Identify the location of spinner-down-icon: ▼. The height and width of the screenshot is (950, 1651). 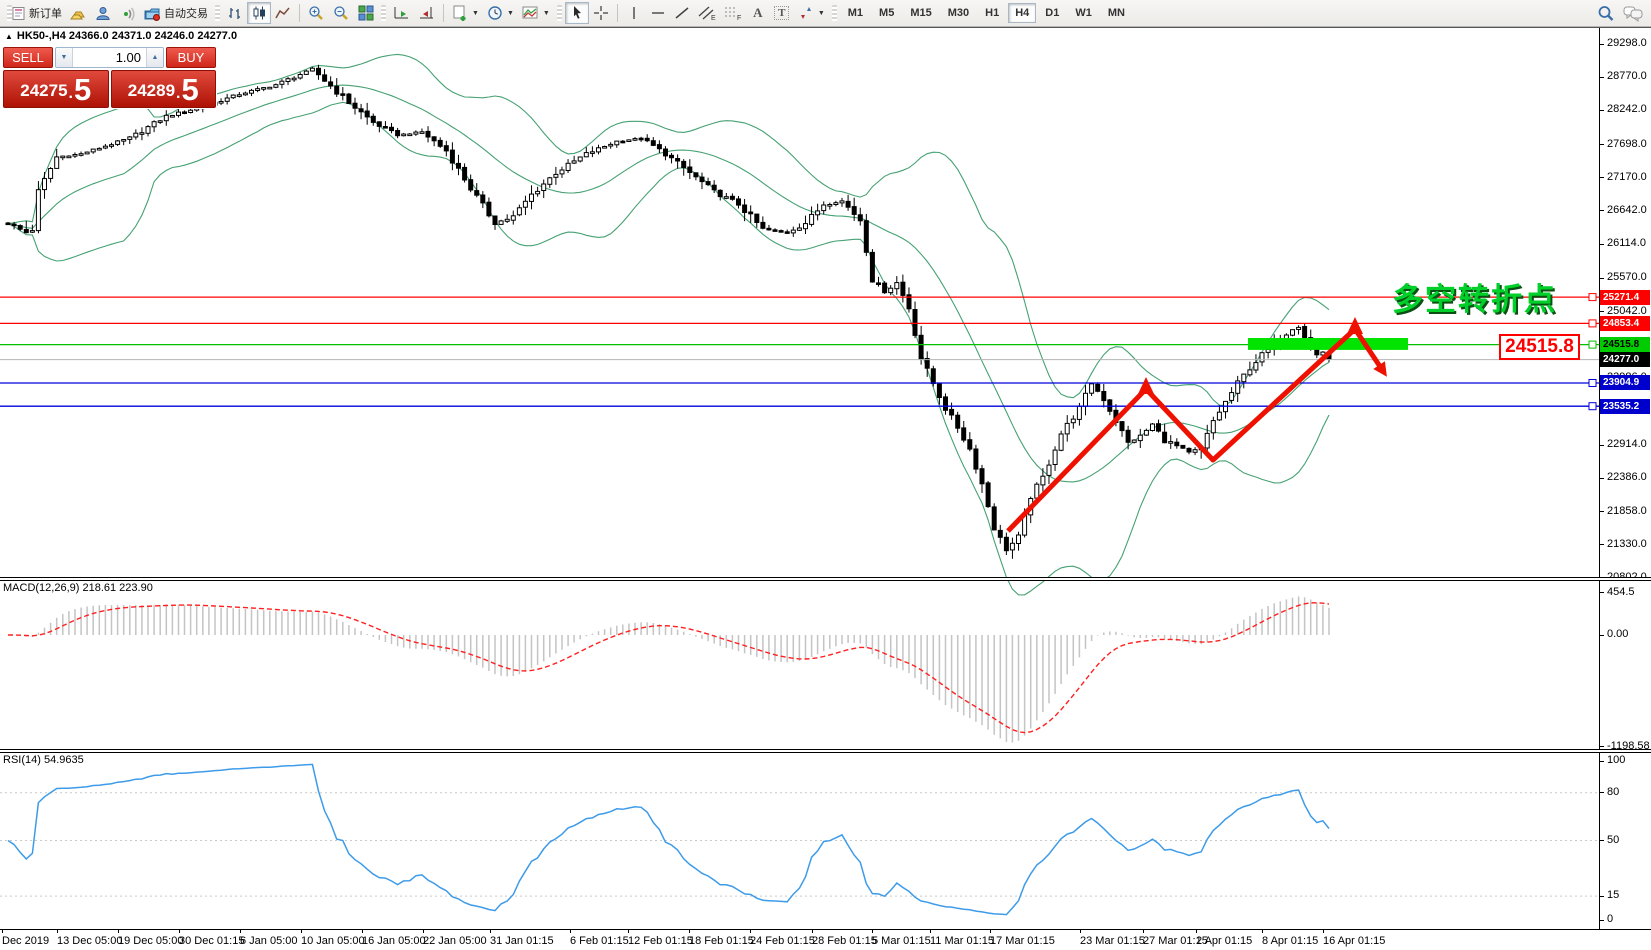
(64, 57).